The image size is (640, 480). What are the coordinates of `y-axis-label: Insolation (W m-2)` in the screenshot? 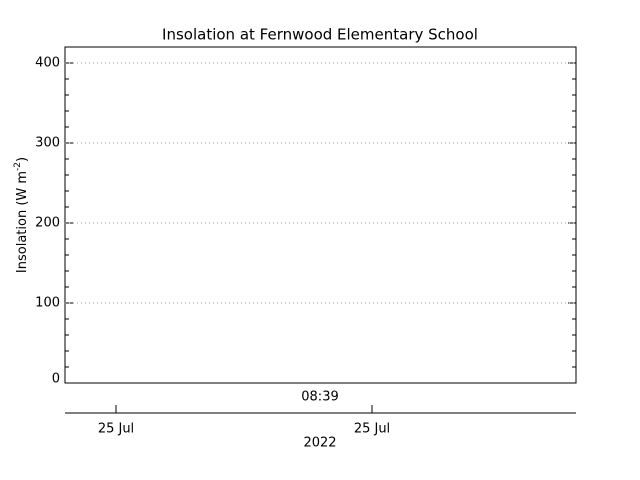 It's located at (21, 215).